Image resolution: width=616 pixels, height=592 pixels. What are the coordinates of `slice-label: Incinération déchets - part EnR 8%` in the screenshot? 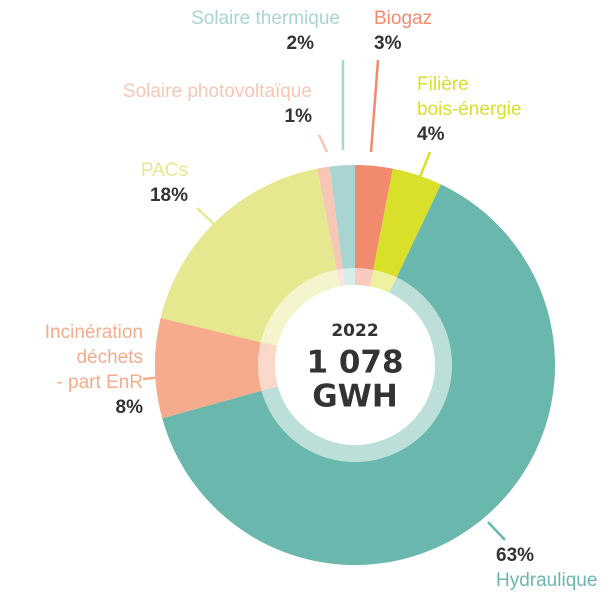 It's located at (94, 370).